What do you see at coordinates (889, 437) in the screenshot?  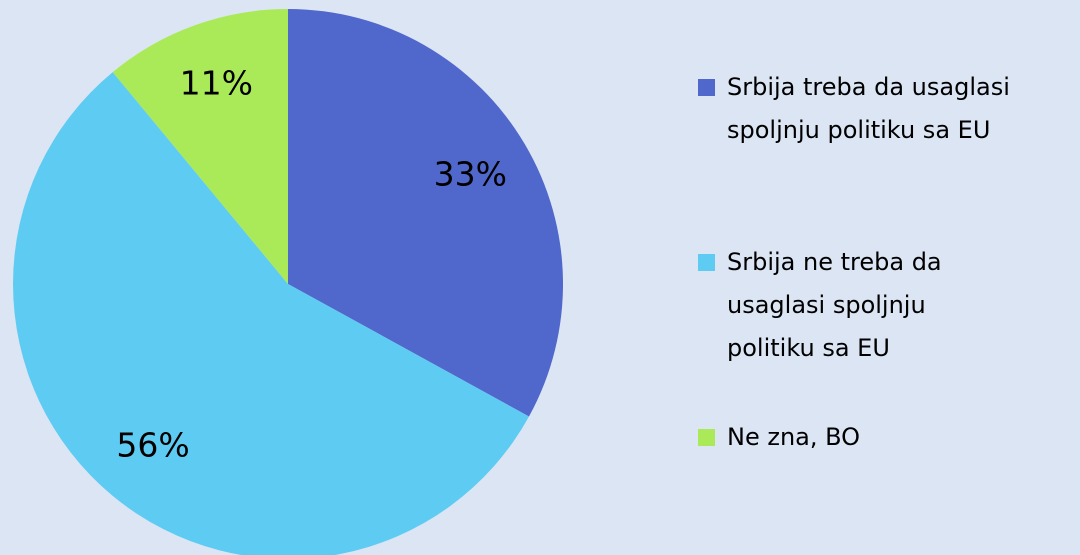 I see `legend-item: Ne zna, BO` at bounding box center [889, 437].